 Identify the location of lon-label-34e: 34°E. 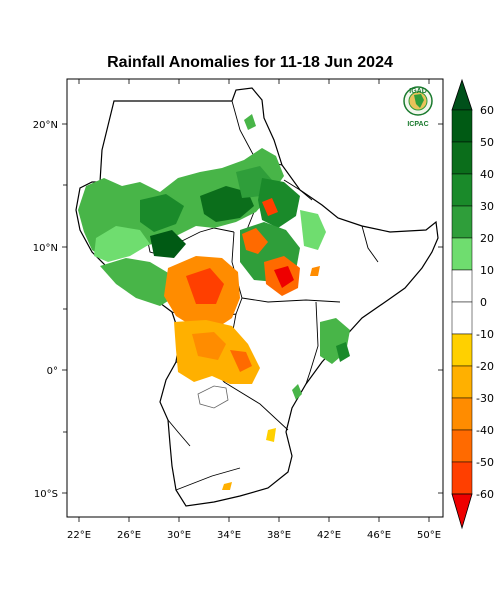
(229, 535).